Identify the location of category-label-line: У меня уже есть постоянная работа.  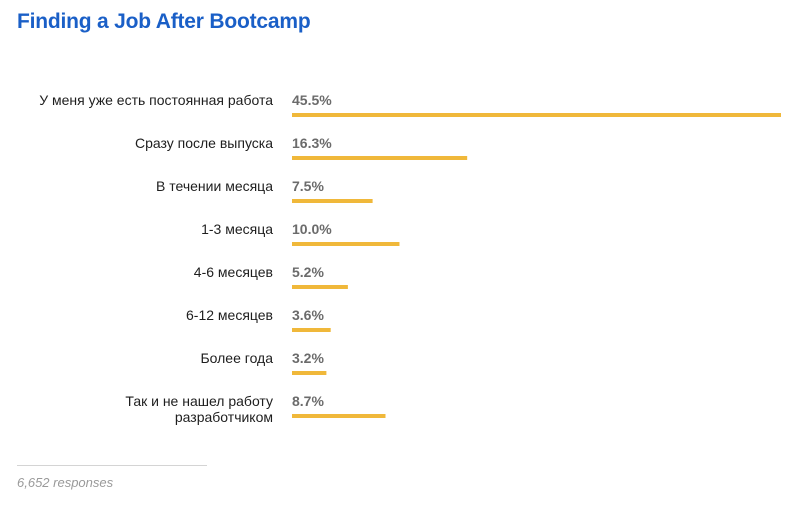
(156, 100).